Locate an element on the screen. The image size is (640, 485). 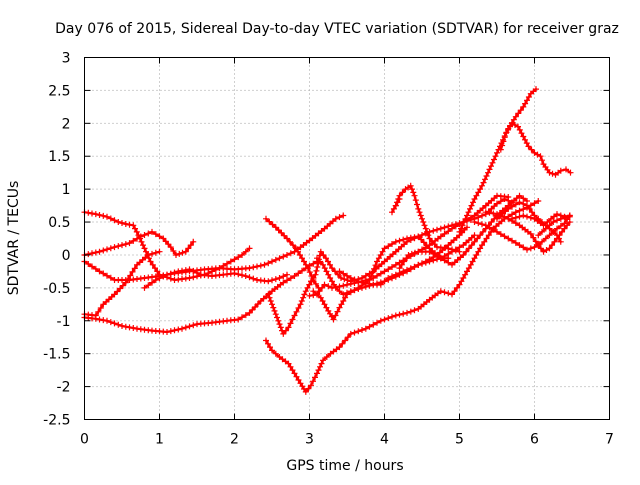
x-tick-label: 0 is located at coordinates (84, 440).